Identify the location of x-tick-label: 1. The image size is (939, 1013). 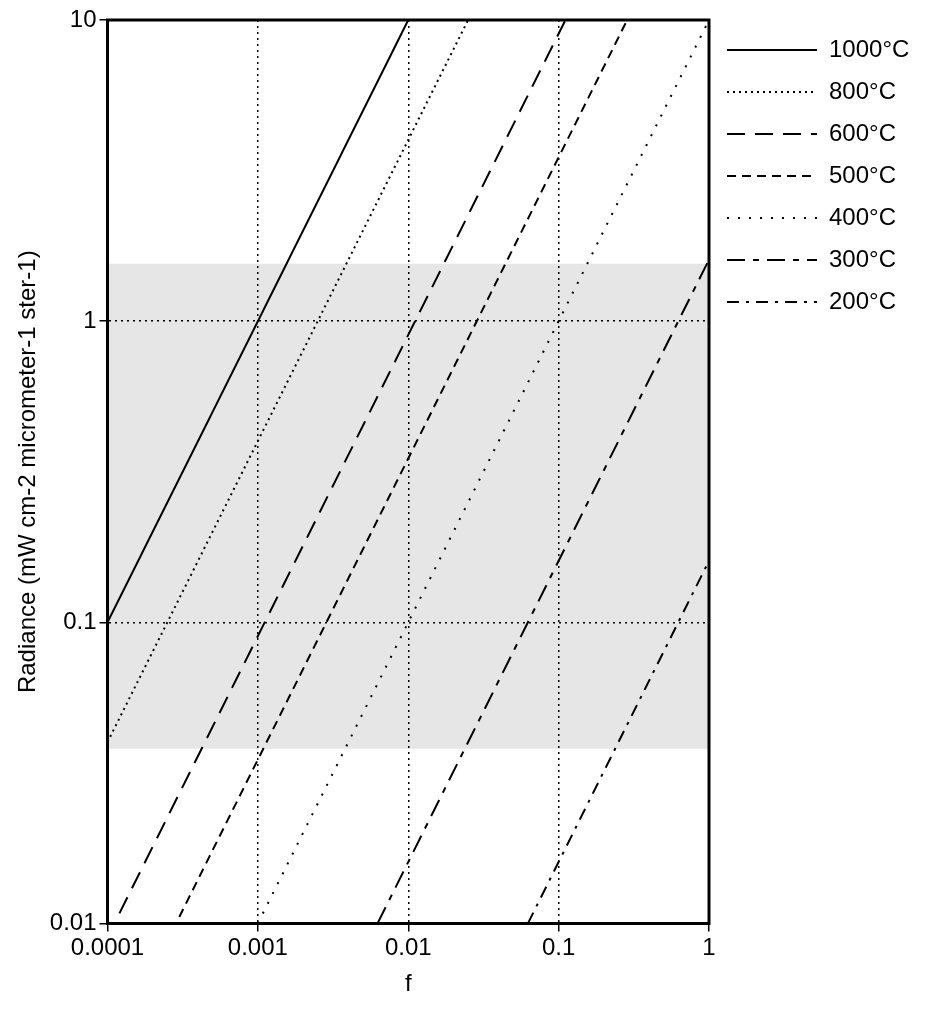
(709, 947).